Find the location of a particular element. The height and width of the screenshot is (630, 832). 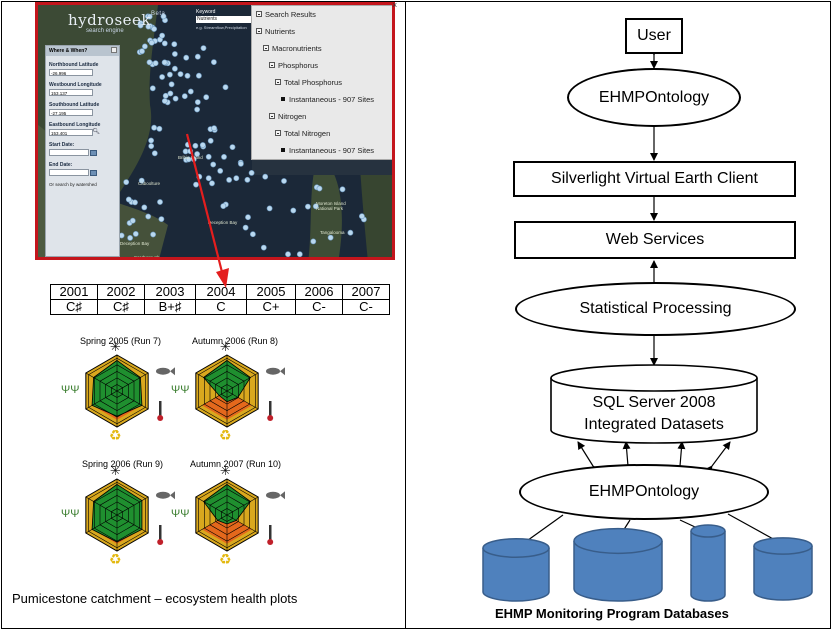

tree-node: Macronutrients is located at coordinates (292, 48).